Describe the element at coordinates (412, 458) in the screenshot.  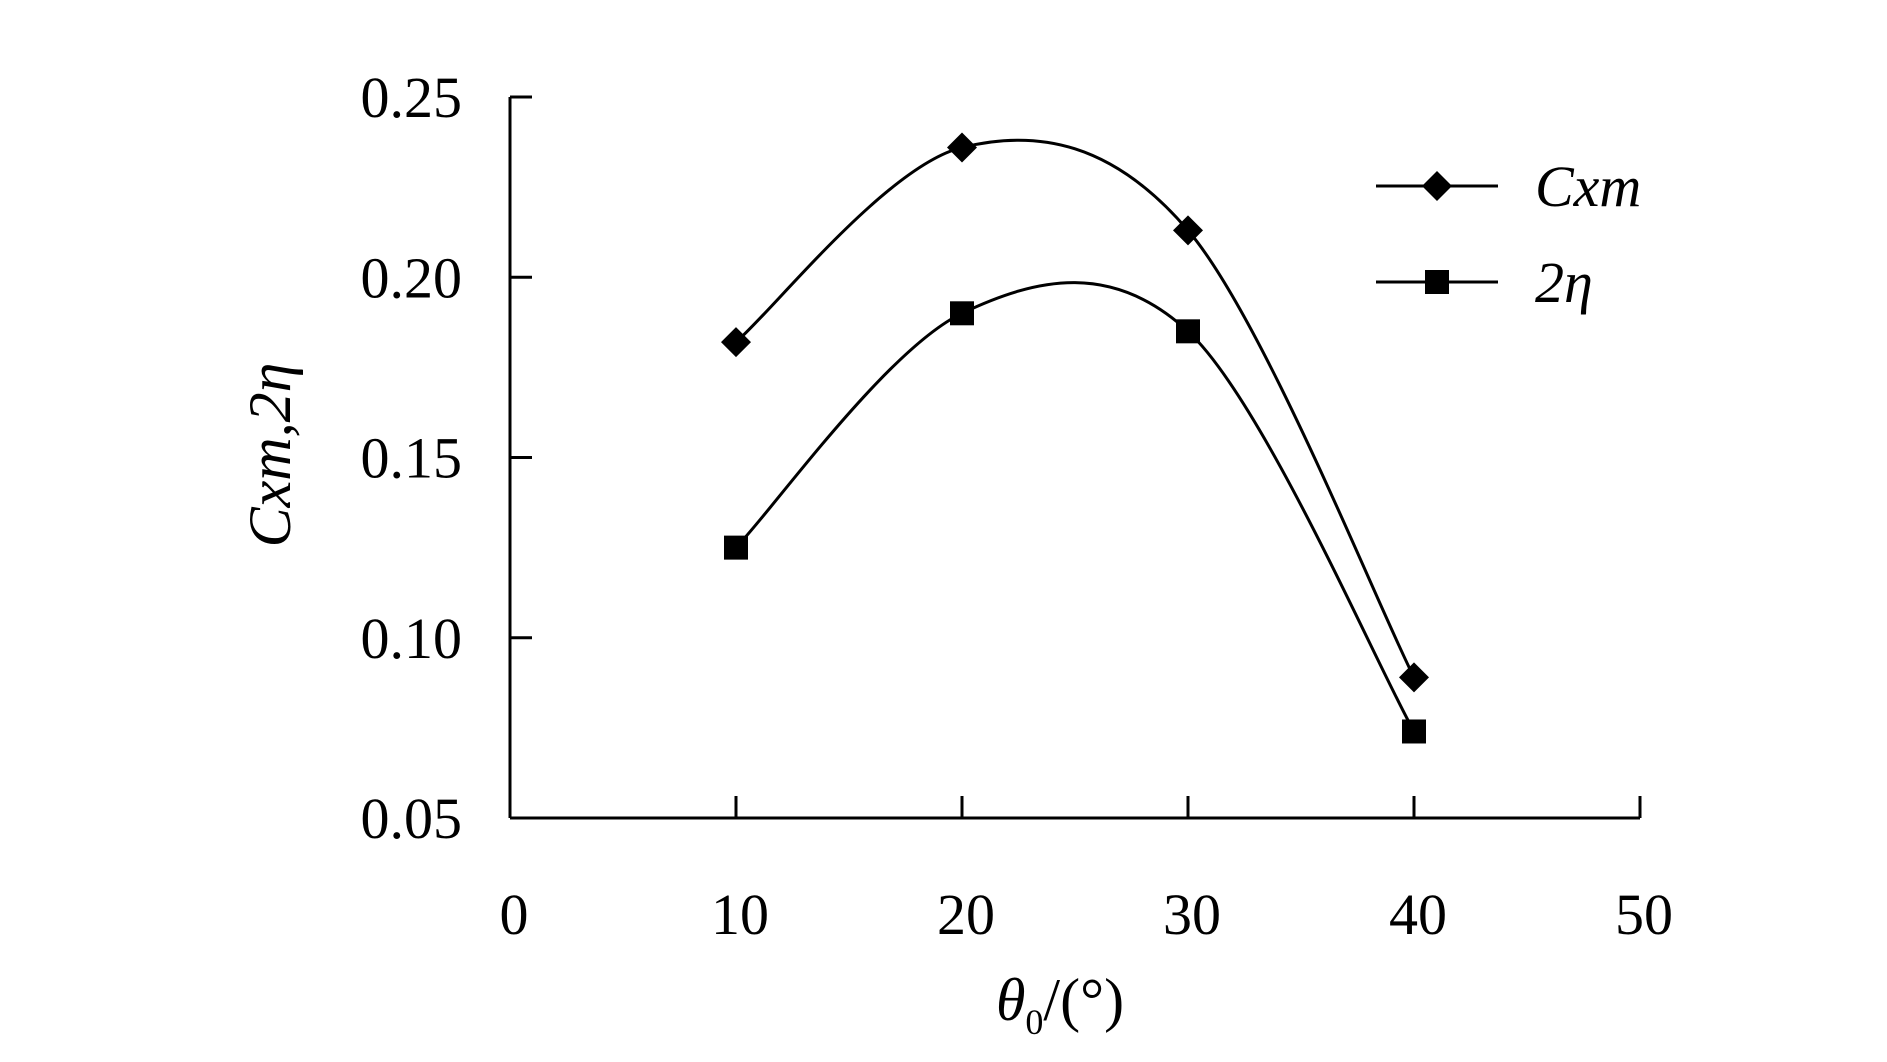
I see `y-tick-label: 0.15` at that location.